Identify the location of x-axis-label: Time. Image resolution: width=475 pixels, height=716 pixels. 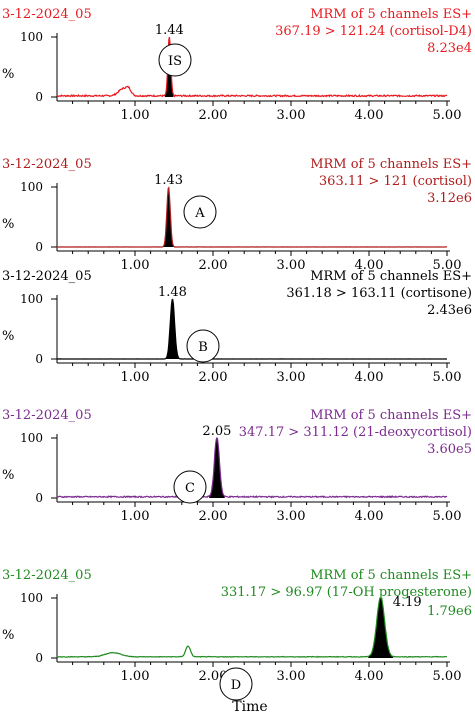
(249, 707).